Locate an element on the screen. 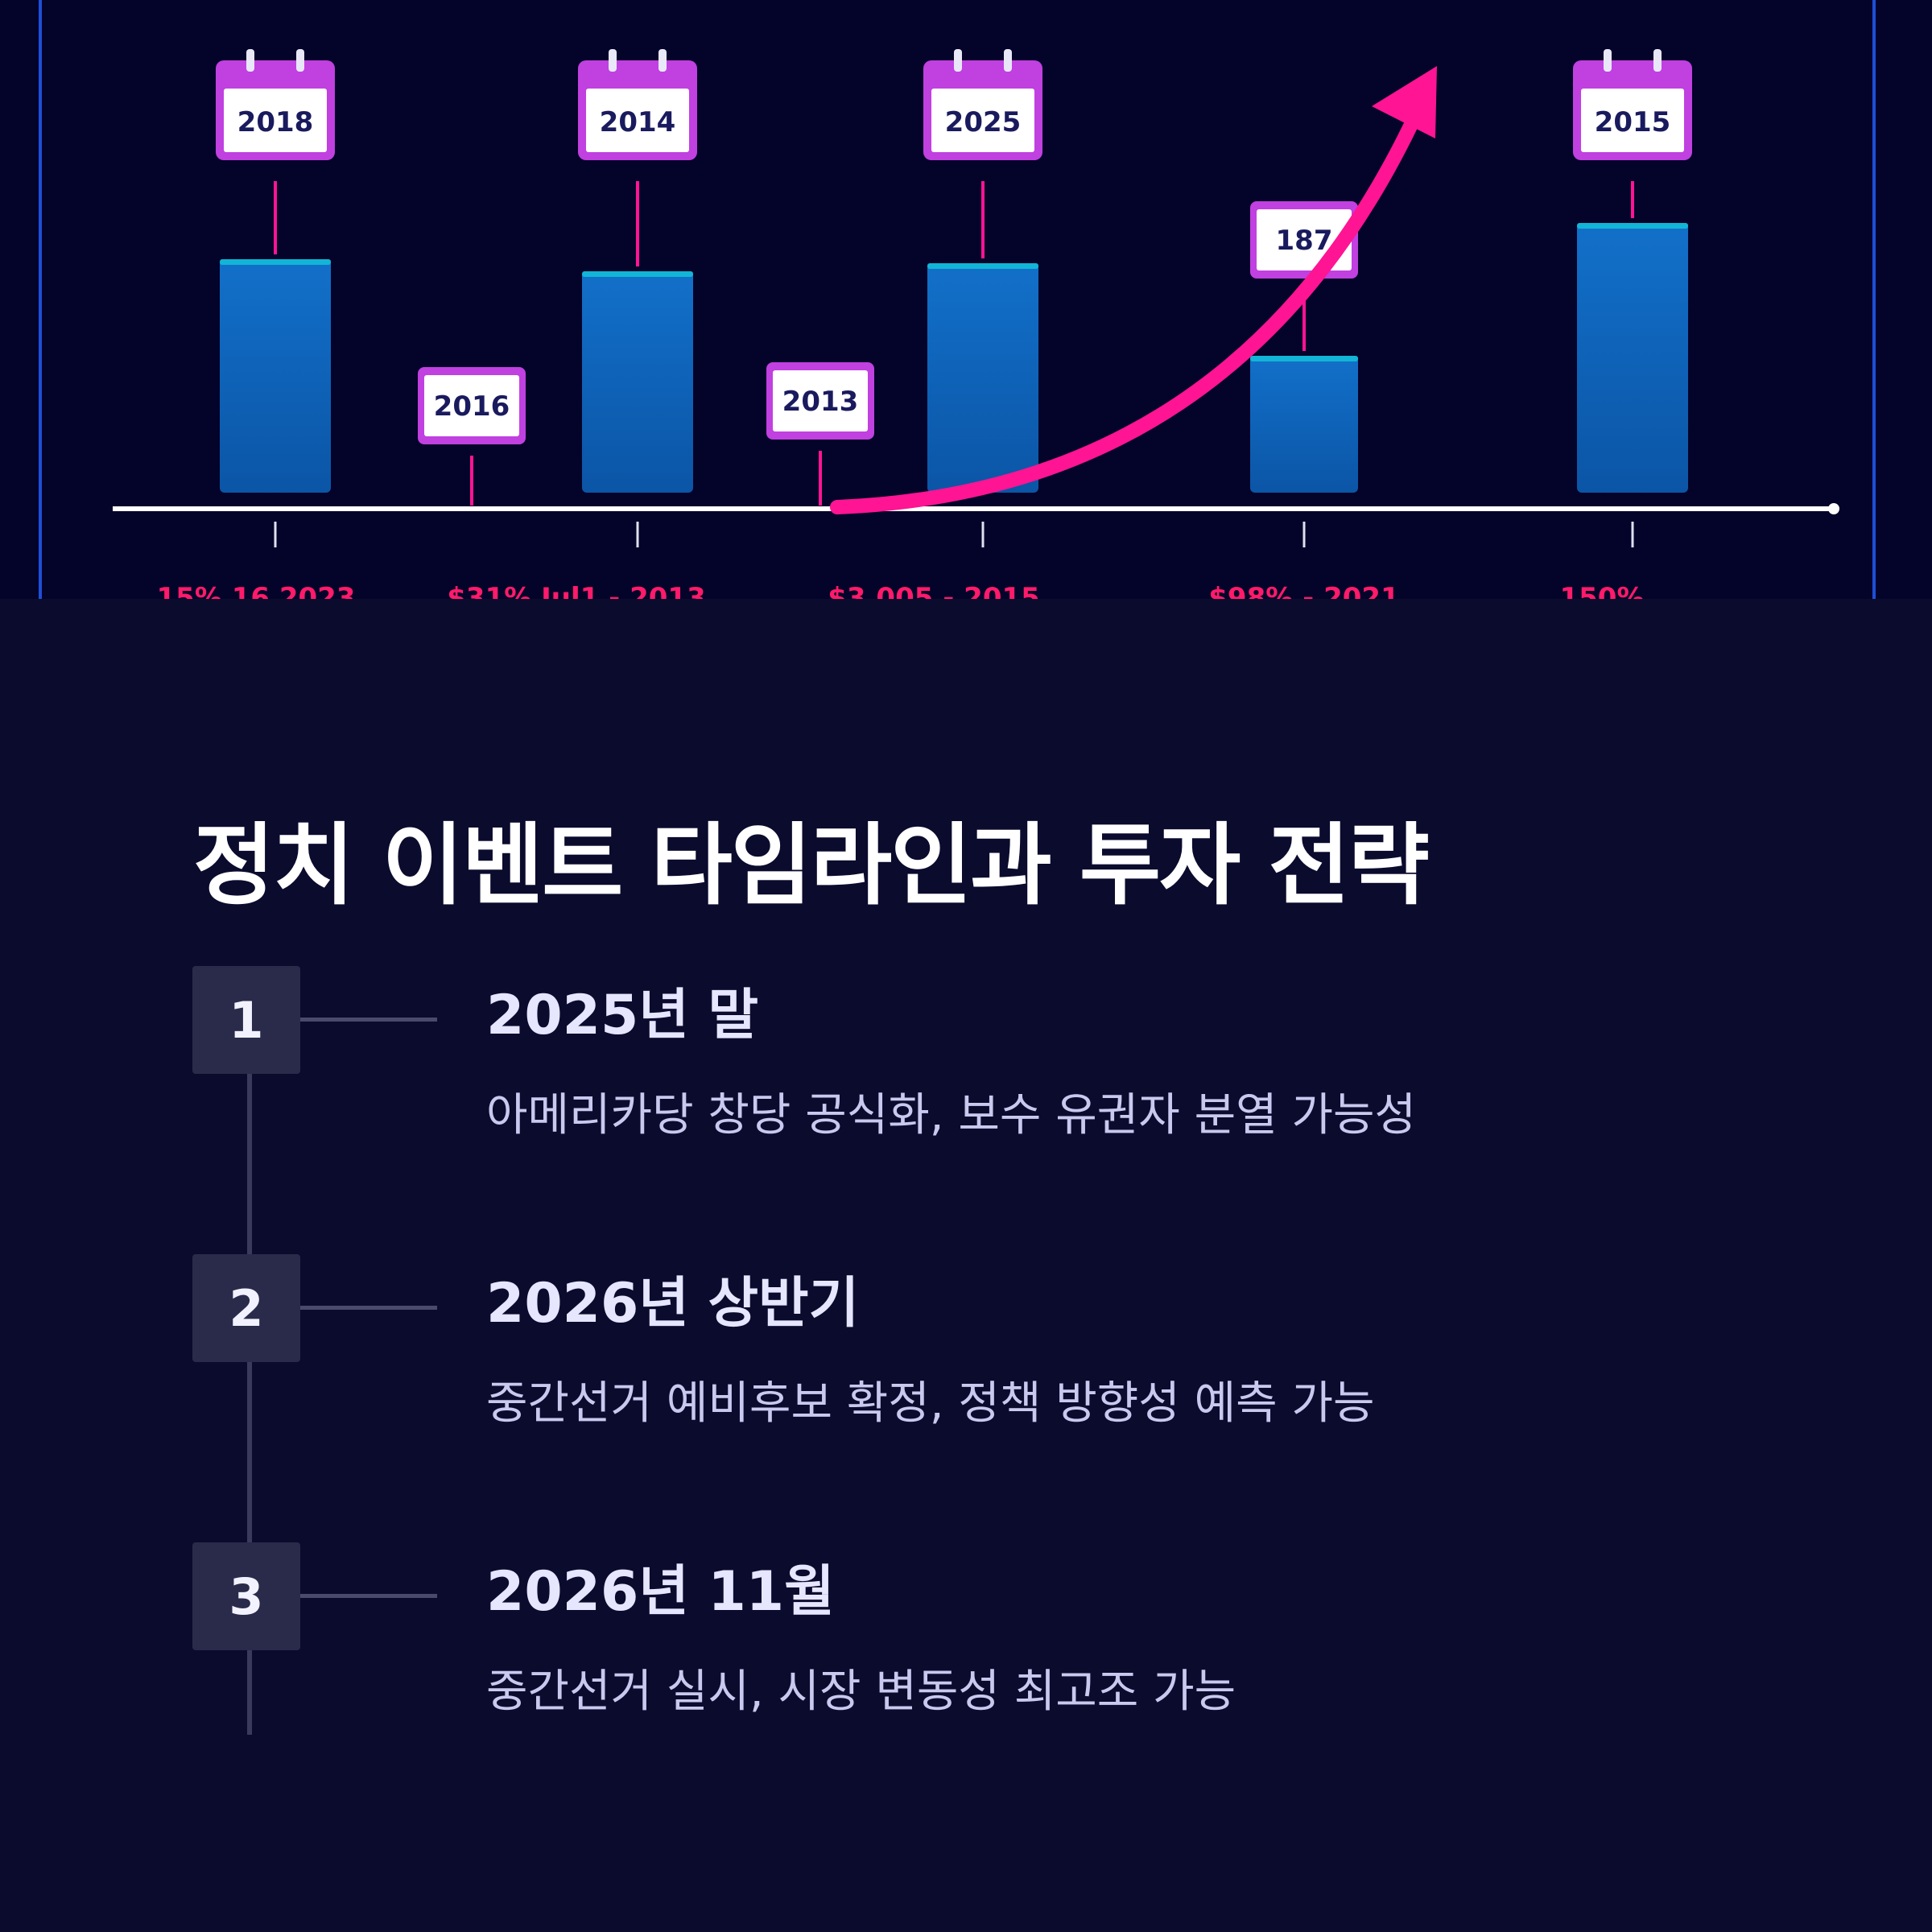 The height and width of the screenshot is (1932, 1932). trend-arrow-curve is located at coordinates (1127, 309).